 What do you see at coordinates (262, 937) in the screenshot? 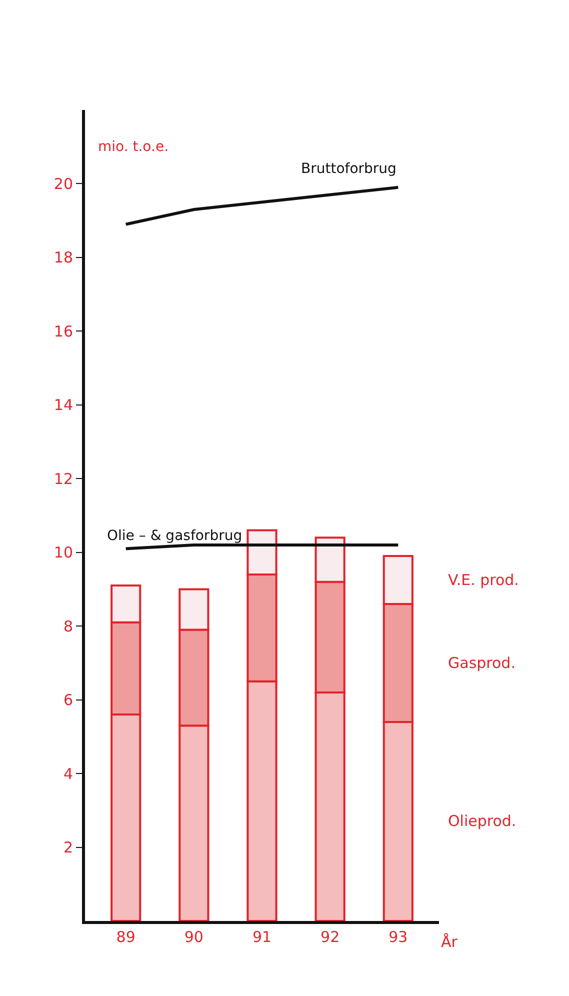
I see `x-tick-label: 91` at bounding box center [262, 937].